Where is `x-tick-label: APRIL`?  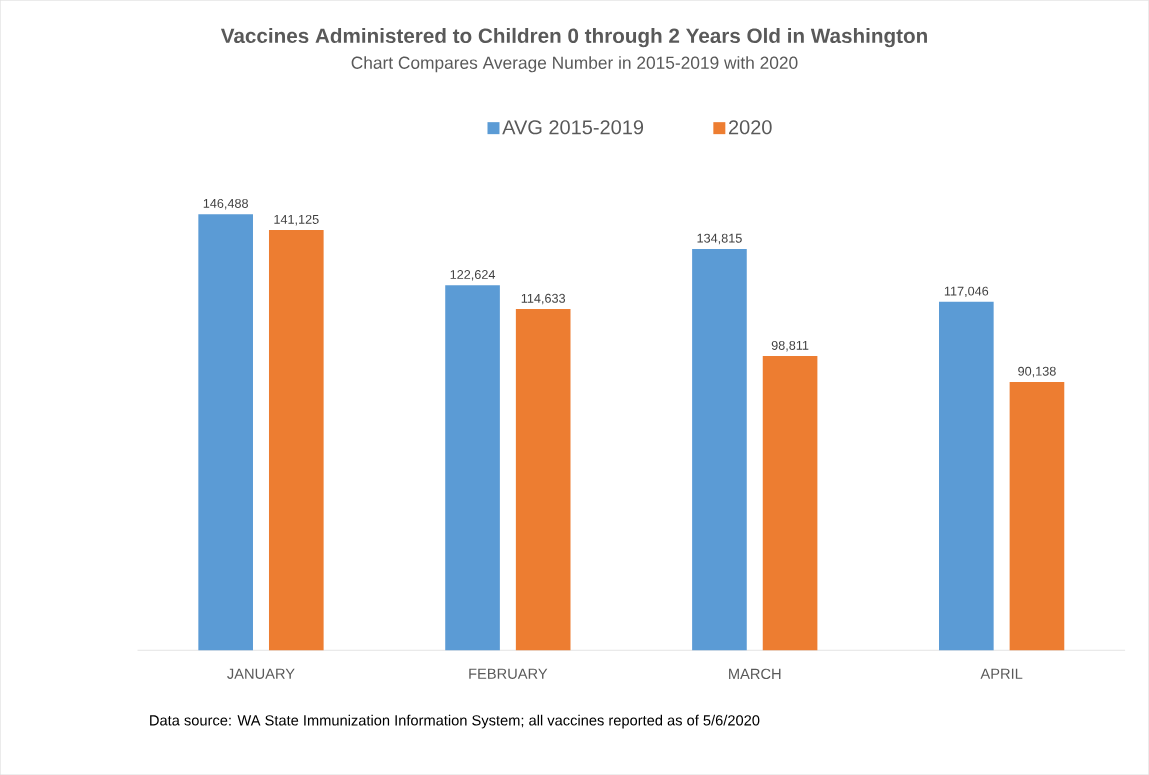
x-tick-label: APRIL is located at coordinates (1001, 673).